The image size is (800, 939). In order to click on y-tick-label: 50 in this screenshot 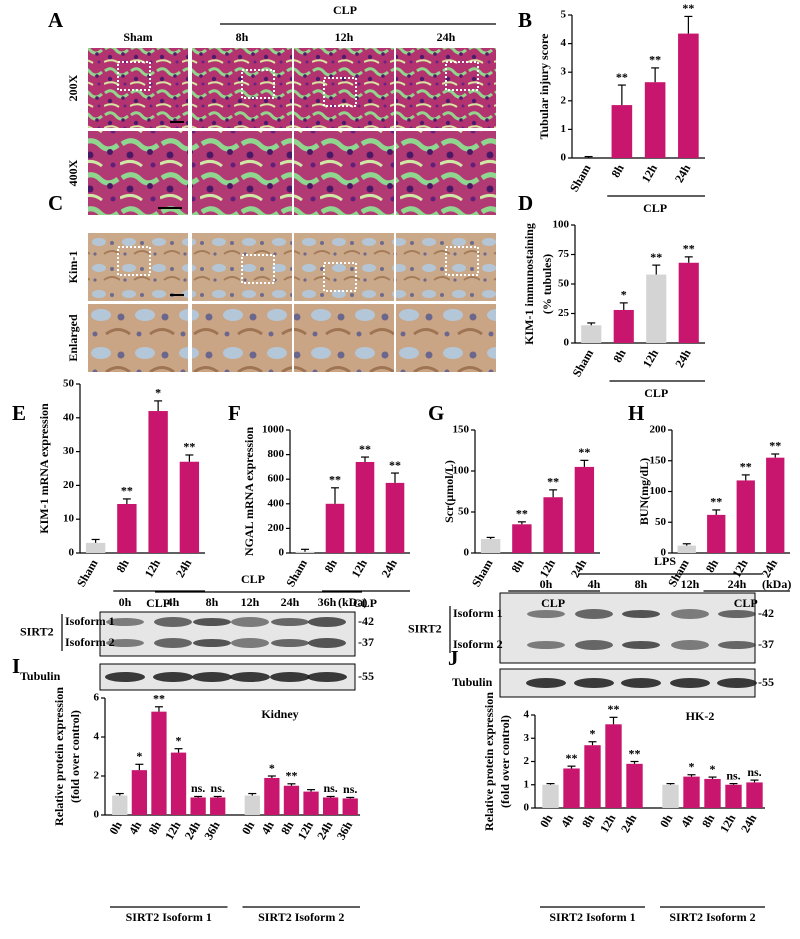, I will do `click(464, 512)`.